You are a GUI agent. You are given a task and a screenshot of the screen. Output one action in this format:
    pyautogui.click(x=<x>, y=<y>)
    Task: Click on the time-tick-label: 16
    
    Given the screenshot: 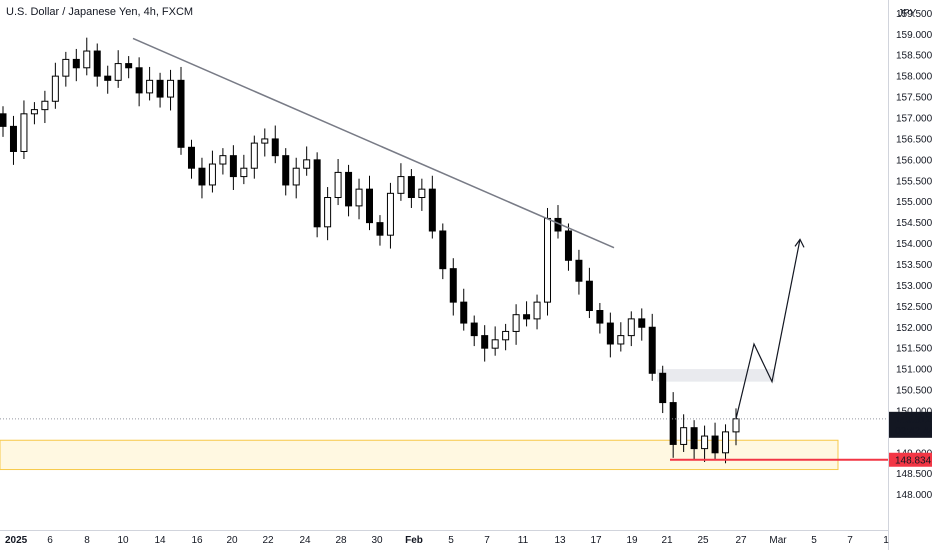 What is the action you would take?
    pyautogui.click(x=197, y=540)
    